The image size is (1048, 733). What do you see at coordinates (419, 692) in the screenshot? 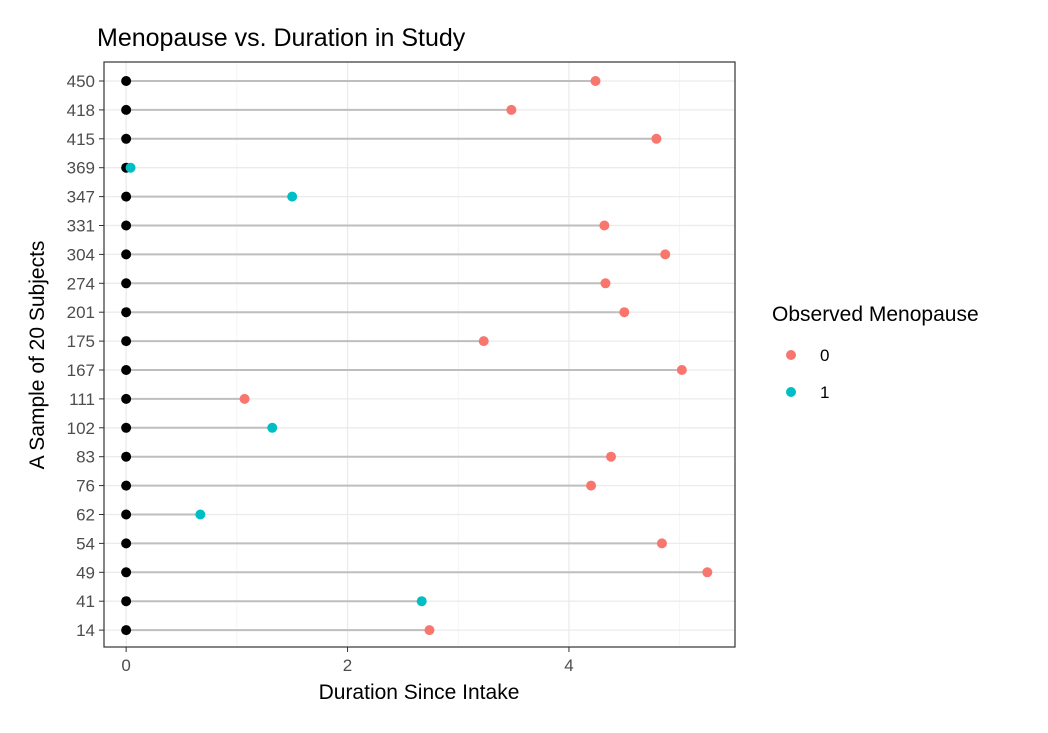
I see `x-axis-title: Duration Since Intake` at bounding box center [419, 692].